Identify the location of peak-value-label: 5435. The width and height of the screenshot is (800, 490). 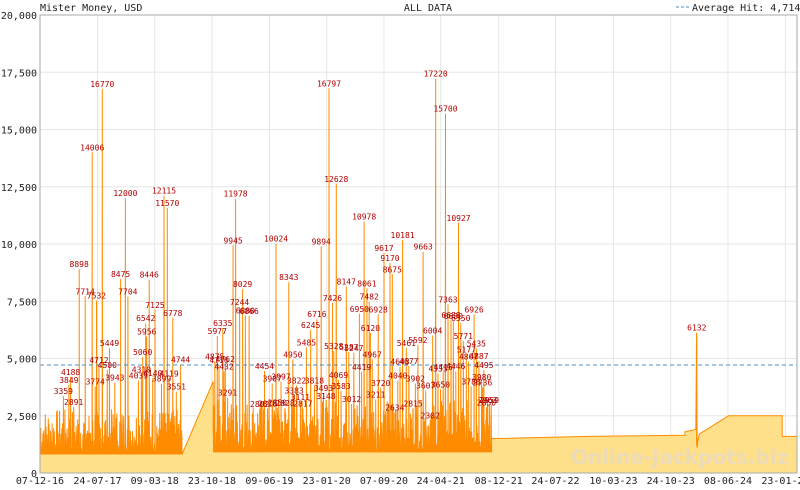
(476, 344).